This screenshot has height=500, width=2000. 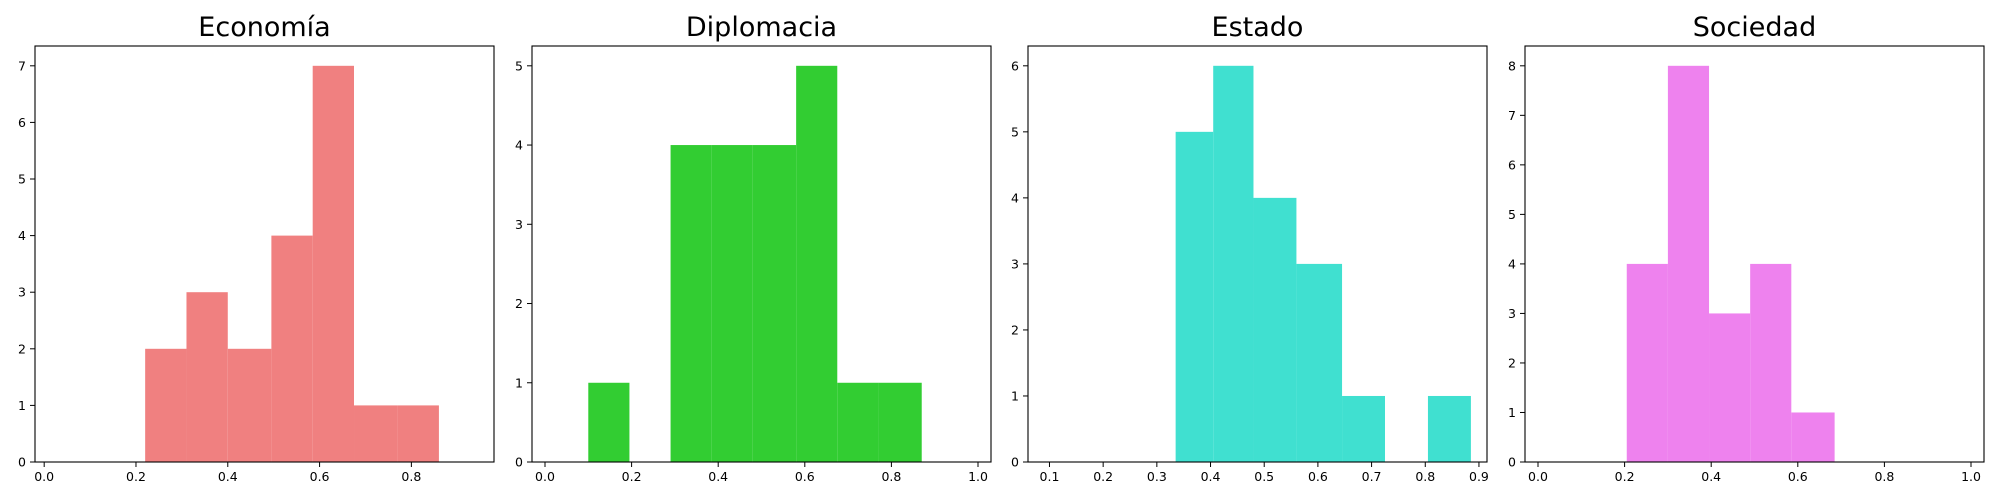 What do you see at coordinates (1754, 27) in the screenshot?
I see `panel-title-sociedad: Sociedad` at bounding box center [1754, 27].